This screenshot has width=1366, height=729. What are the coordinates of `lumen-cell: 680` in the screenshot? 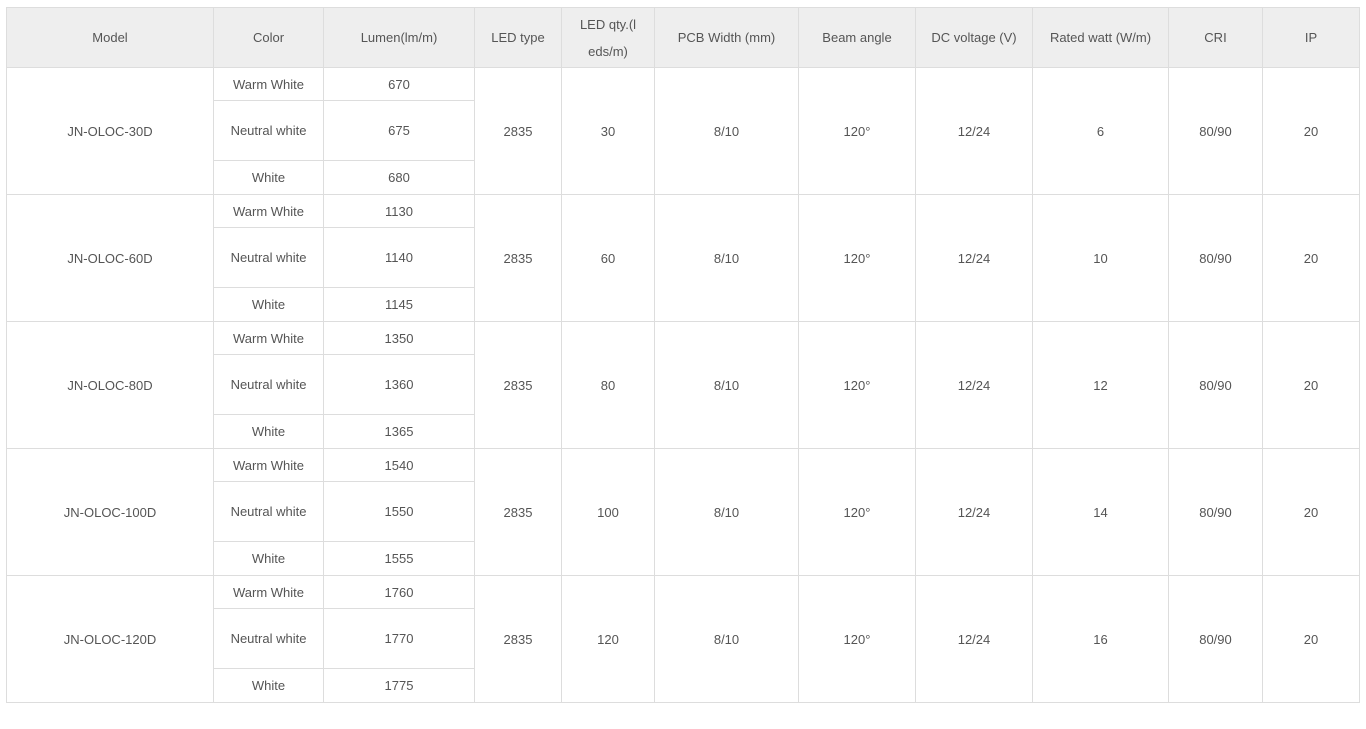 It's located at (399, 177).